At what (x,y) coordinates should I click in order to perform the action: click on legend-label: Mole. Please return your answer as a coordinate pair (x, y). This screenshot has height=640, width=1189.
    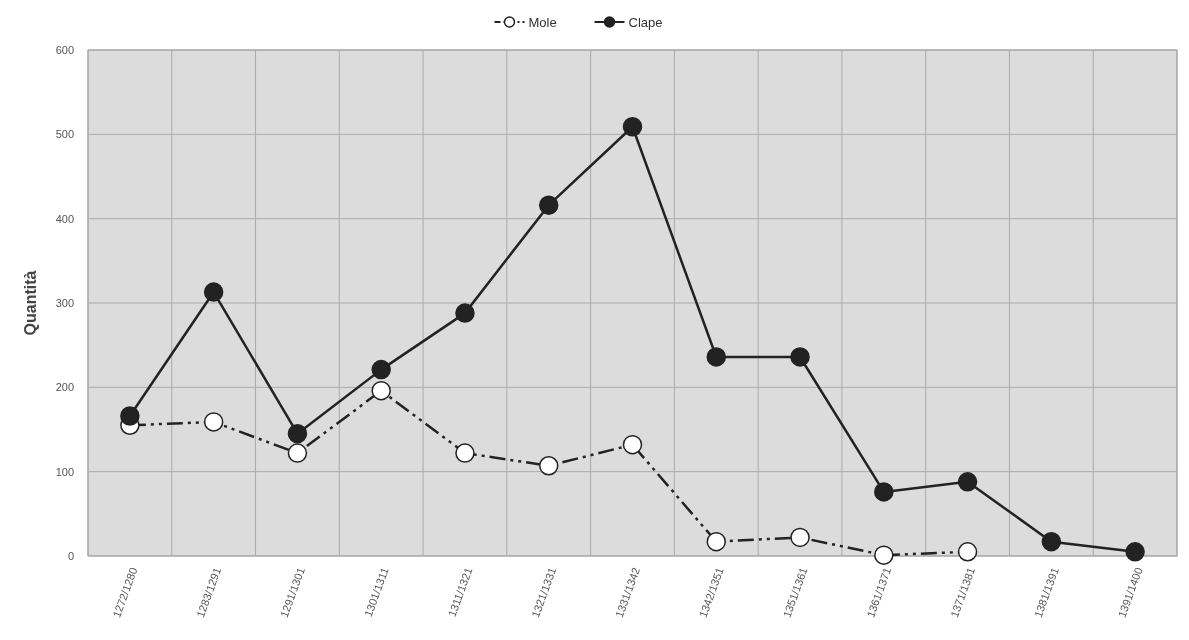
    Looking at the image, I should click on (542, 22).